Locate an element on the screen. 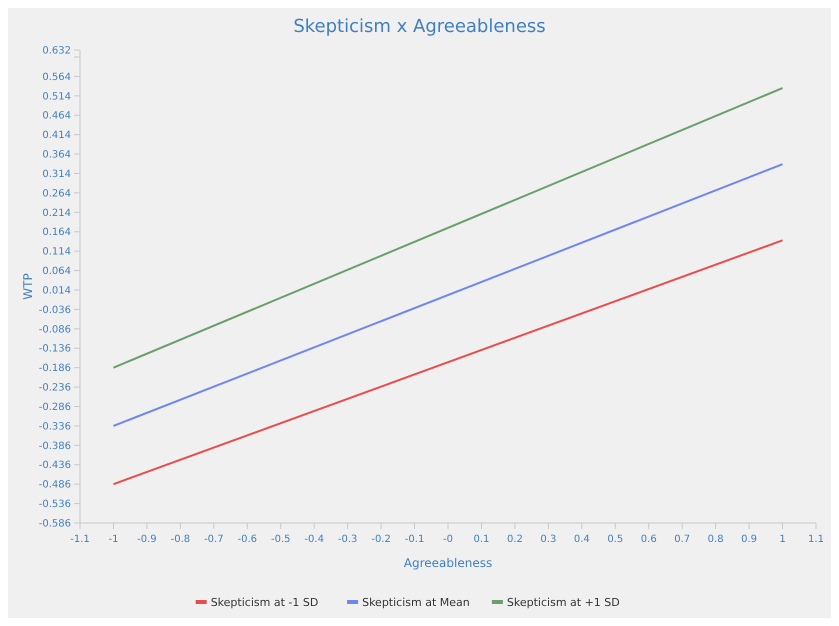  y-tick-label: -0.436 is located at coordinates (54, 466).